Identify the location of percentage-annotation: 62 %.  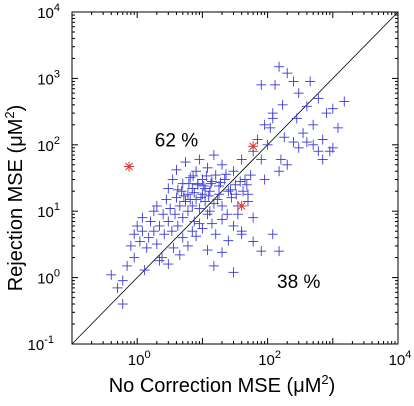
(176, 140).